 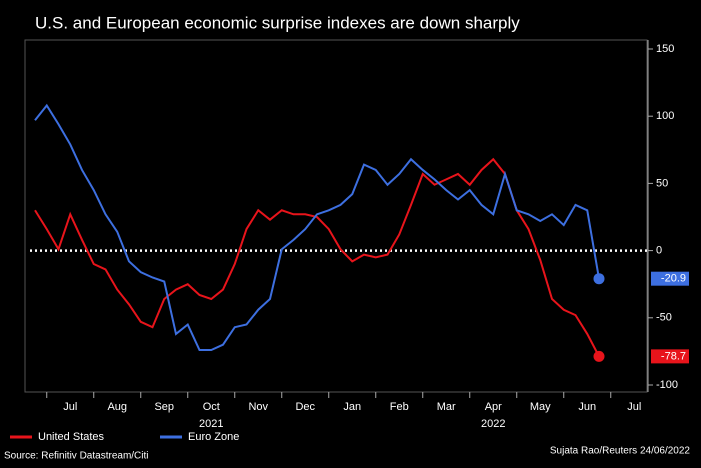 I want to click on x-tick-label: Jan, so click(x=352, y=407).